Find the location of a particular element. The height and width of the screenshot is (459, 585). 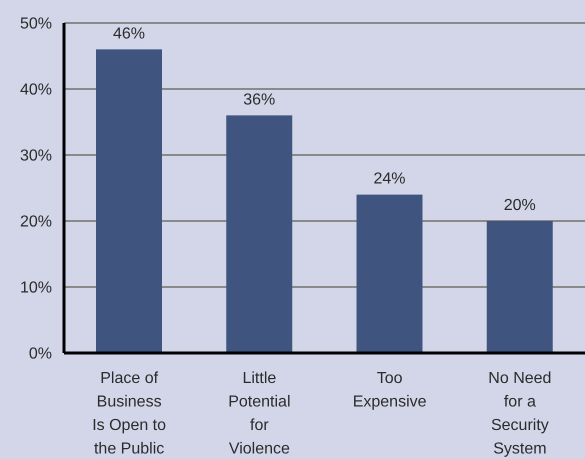

data-label: 46% is located at coordinates (129, 33).